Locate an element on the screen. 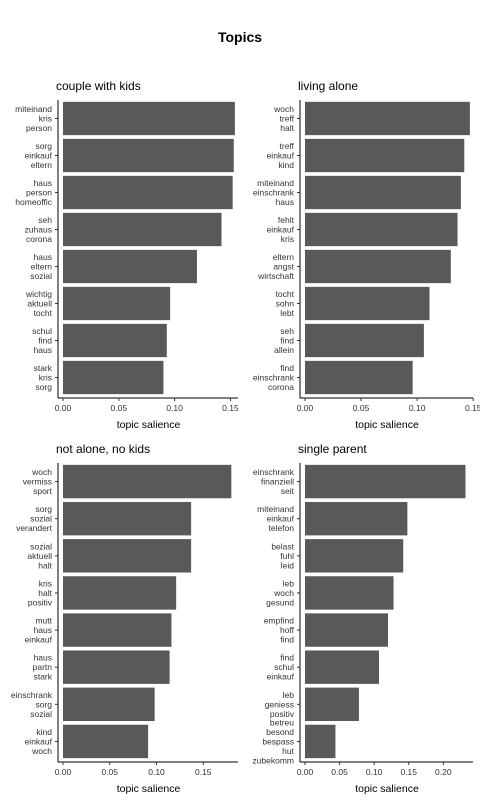  category-word: gesund is located at coordinates (280, 602).